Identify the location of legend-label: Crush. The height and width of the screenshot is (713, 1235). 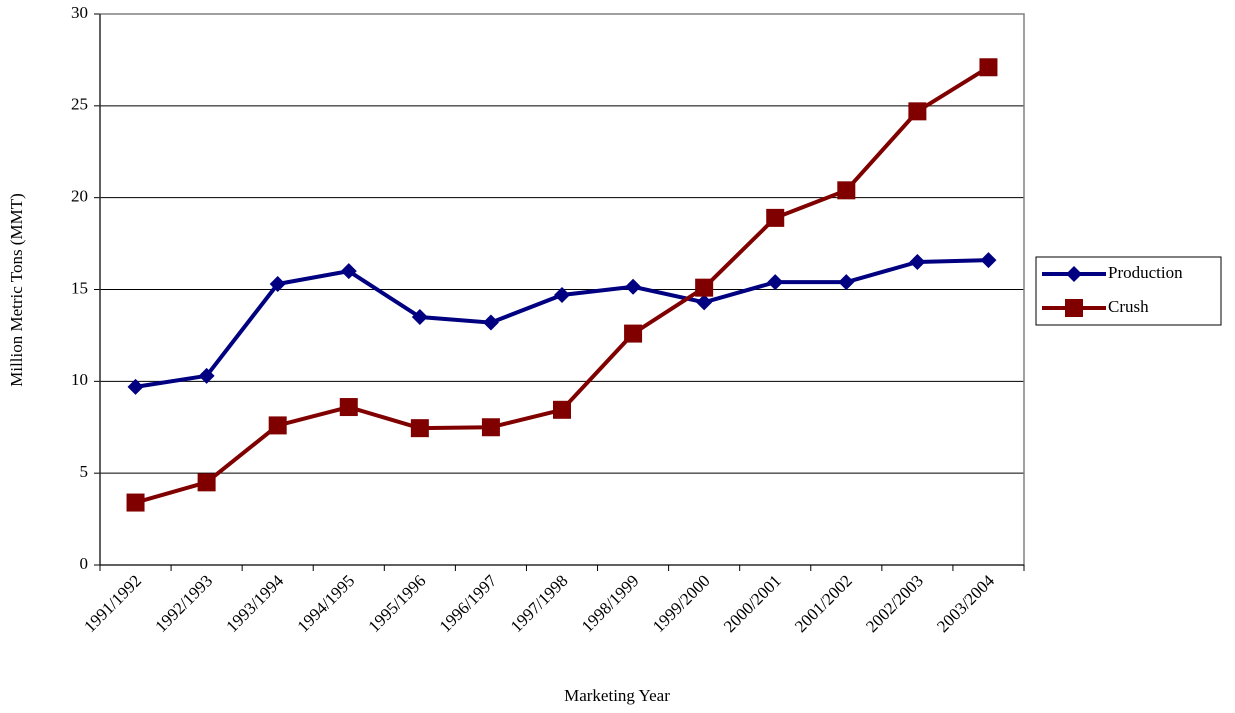
(1128, 306).